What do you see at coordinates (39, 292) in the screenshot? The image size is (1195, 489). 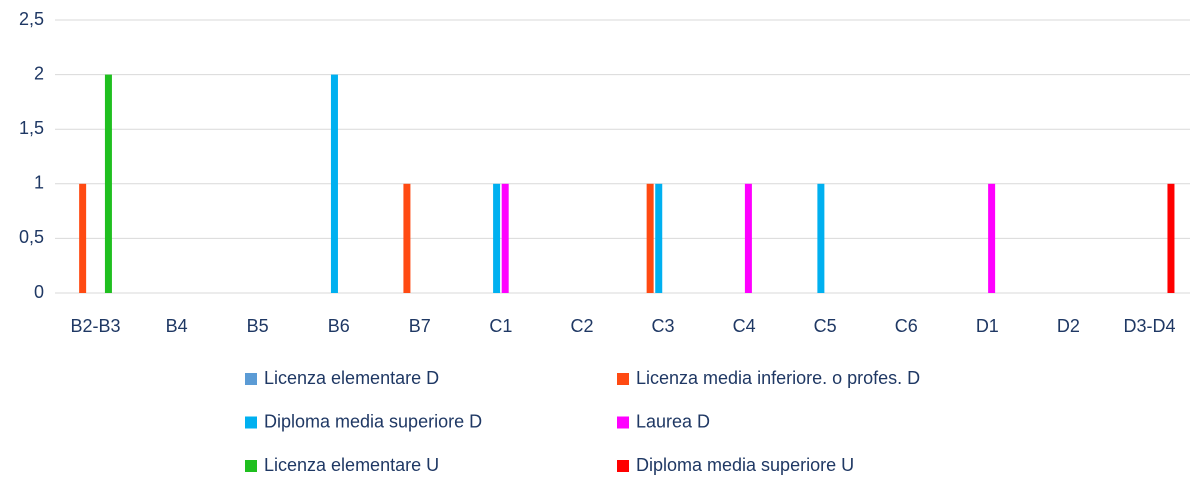 I see `y-tick-label: 0` at bounding box center [39, 292].